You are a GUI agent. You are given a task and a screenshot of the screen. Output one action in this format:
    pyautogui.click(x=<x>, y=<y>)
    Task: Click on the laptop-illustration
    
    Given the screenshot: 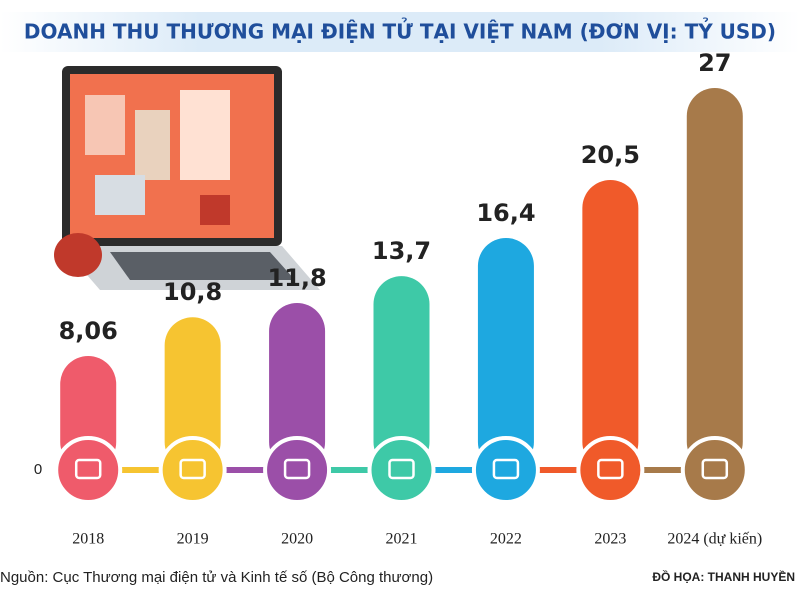 What is the action you would take?
    pyautogui.click(x=187, y=178)
    